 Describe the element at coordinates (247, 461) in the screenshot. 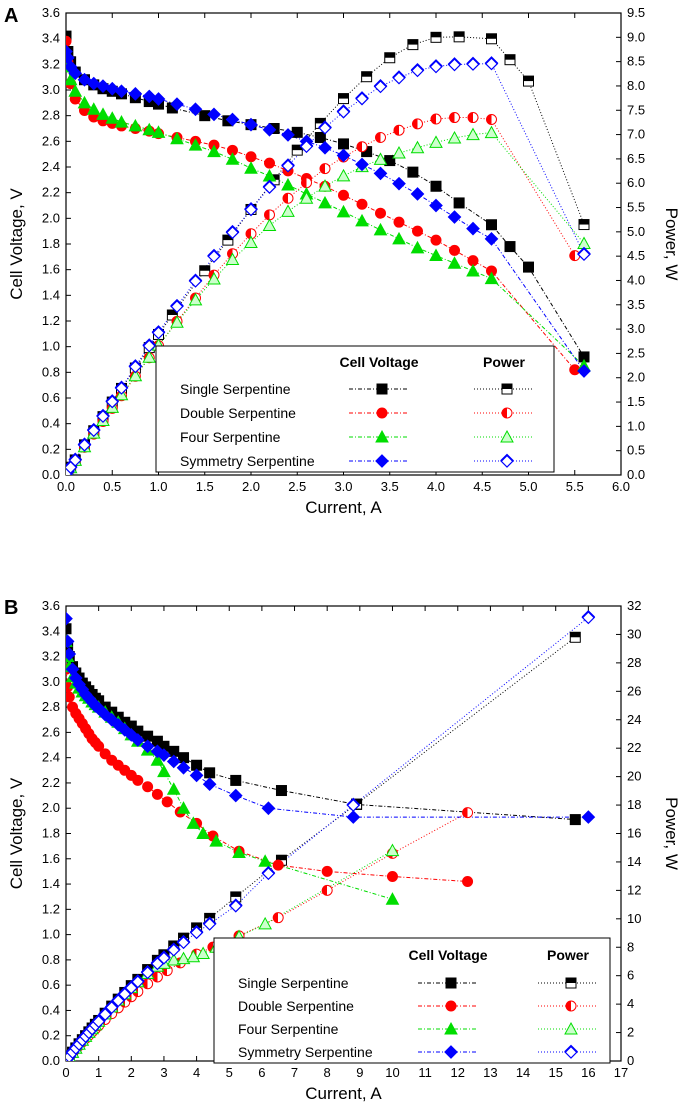

I see `legend-label-symmetry-serpentine: Symmetry Serpentine` at that location.